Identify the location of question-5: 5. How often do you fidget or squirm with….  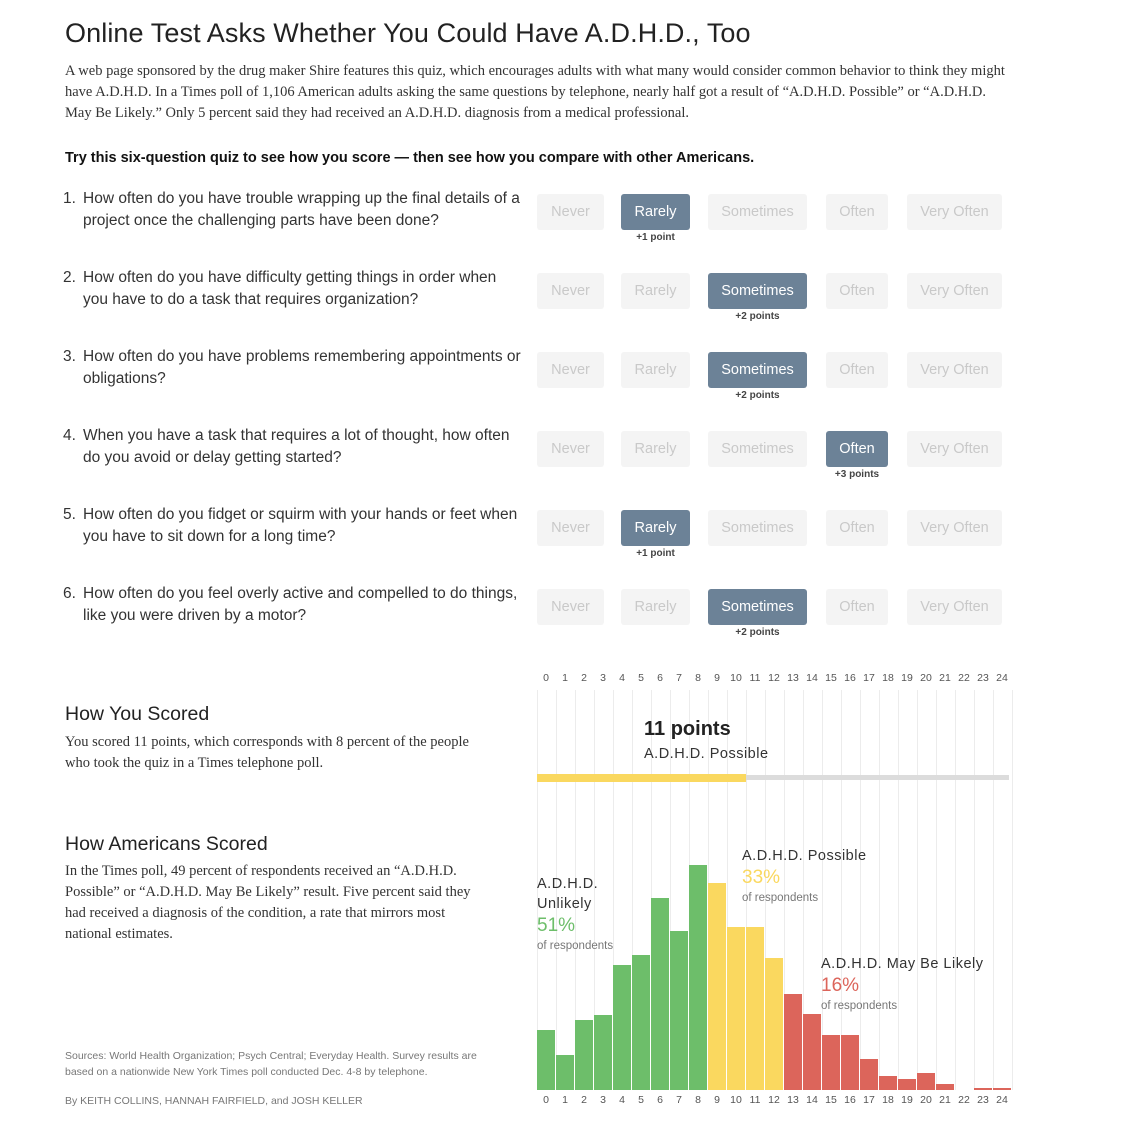
(293, 526).